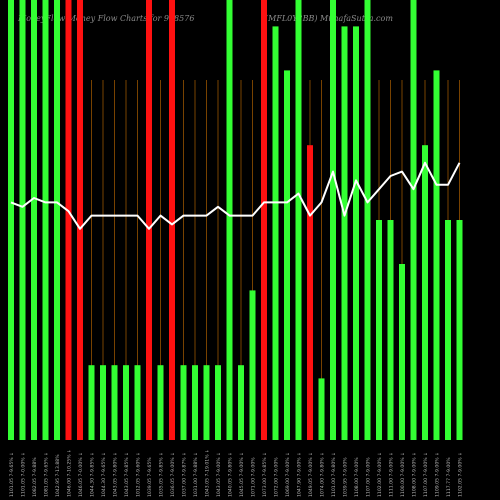  What do you see at coordinates (104, 474) in the screenshot?
I see `x-tick-label: 1044.30 7-9.65% ↓` at bounding box center [104, 474].